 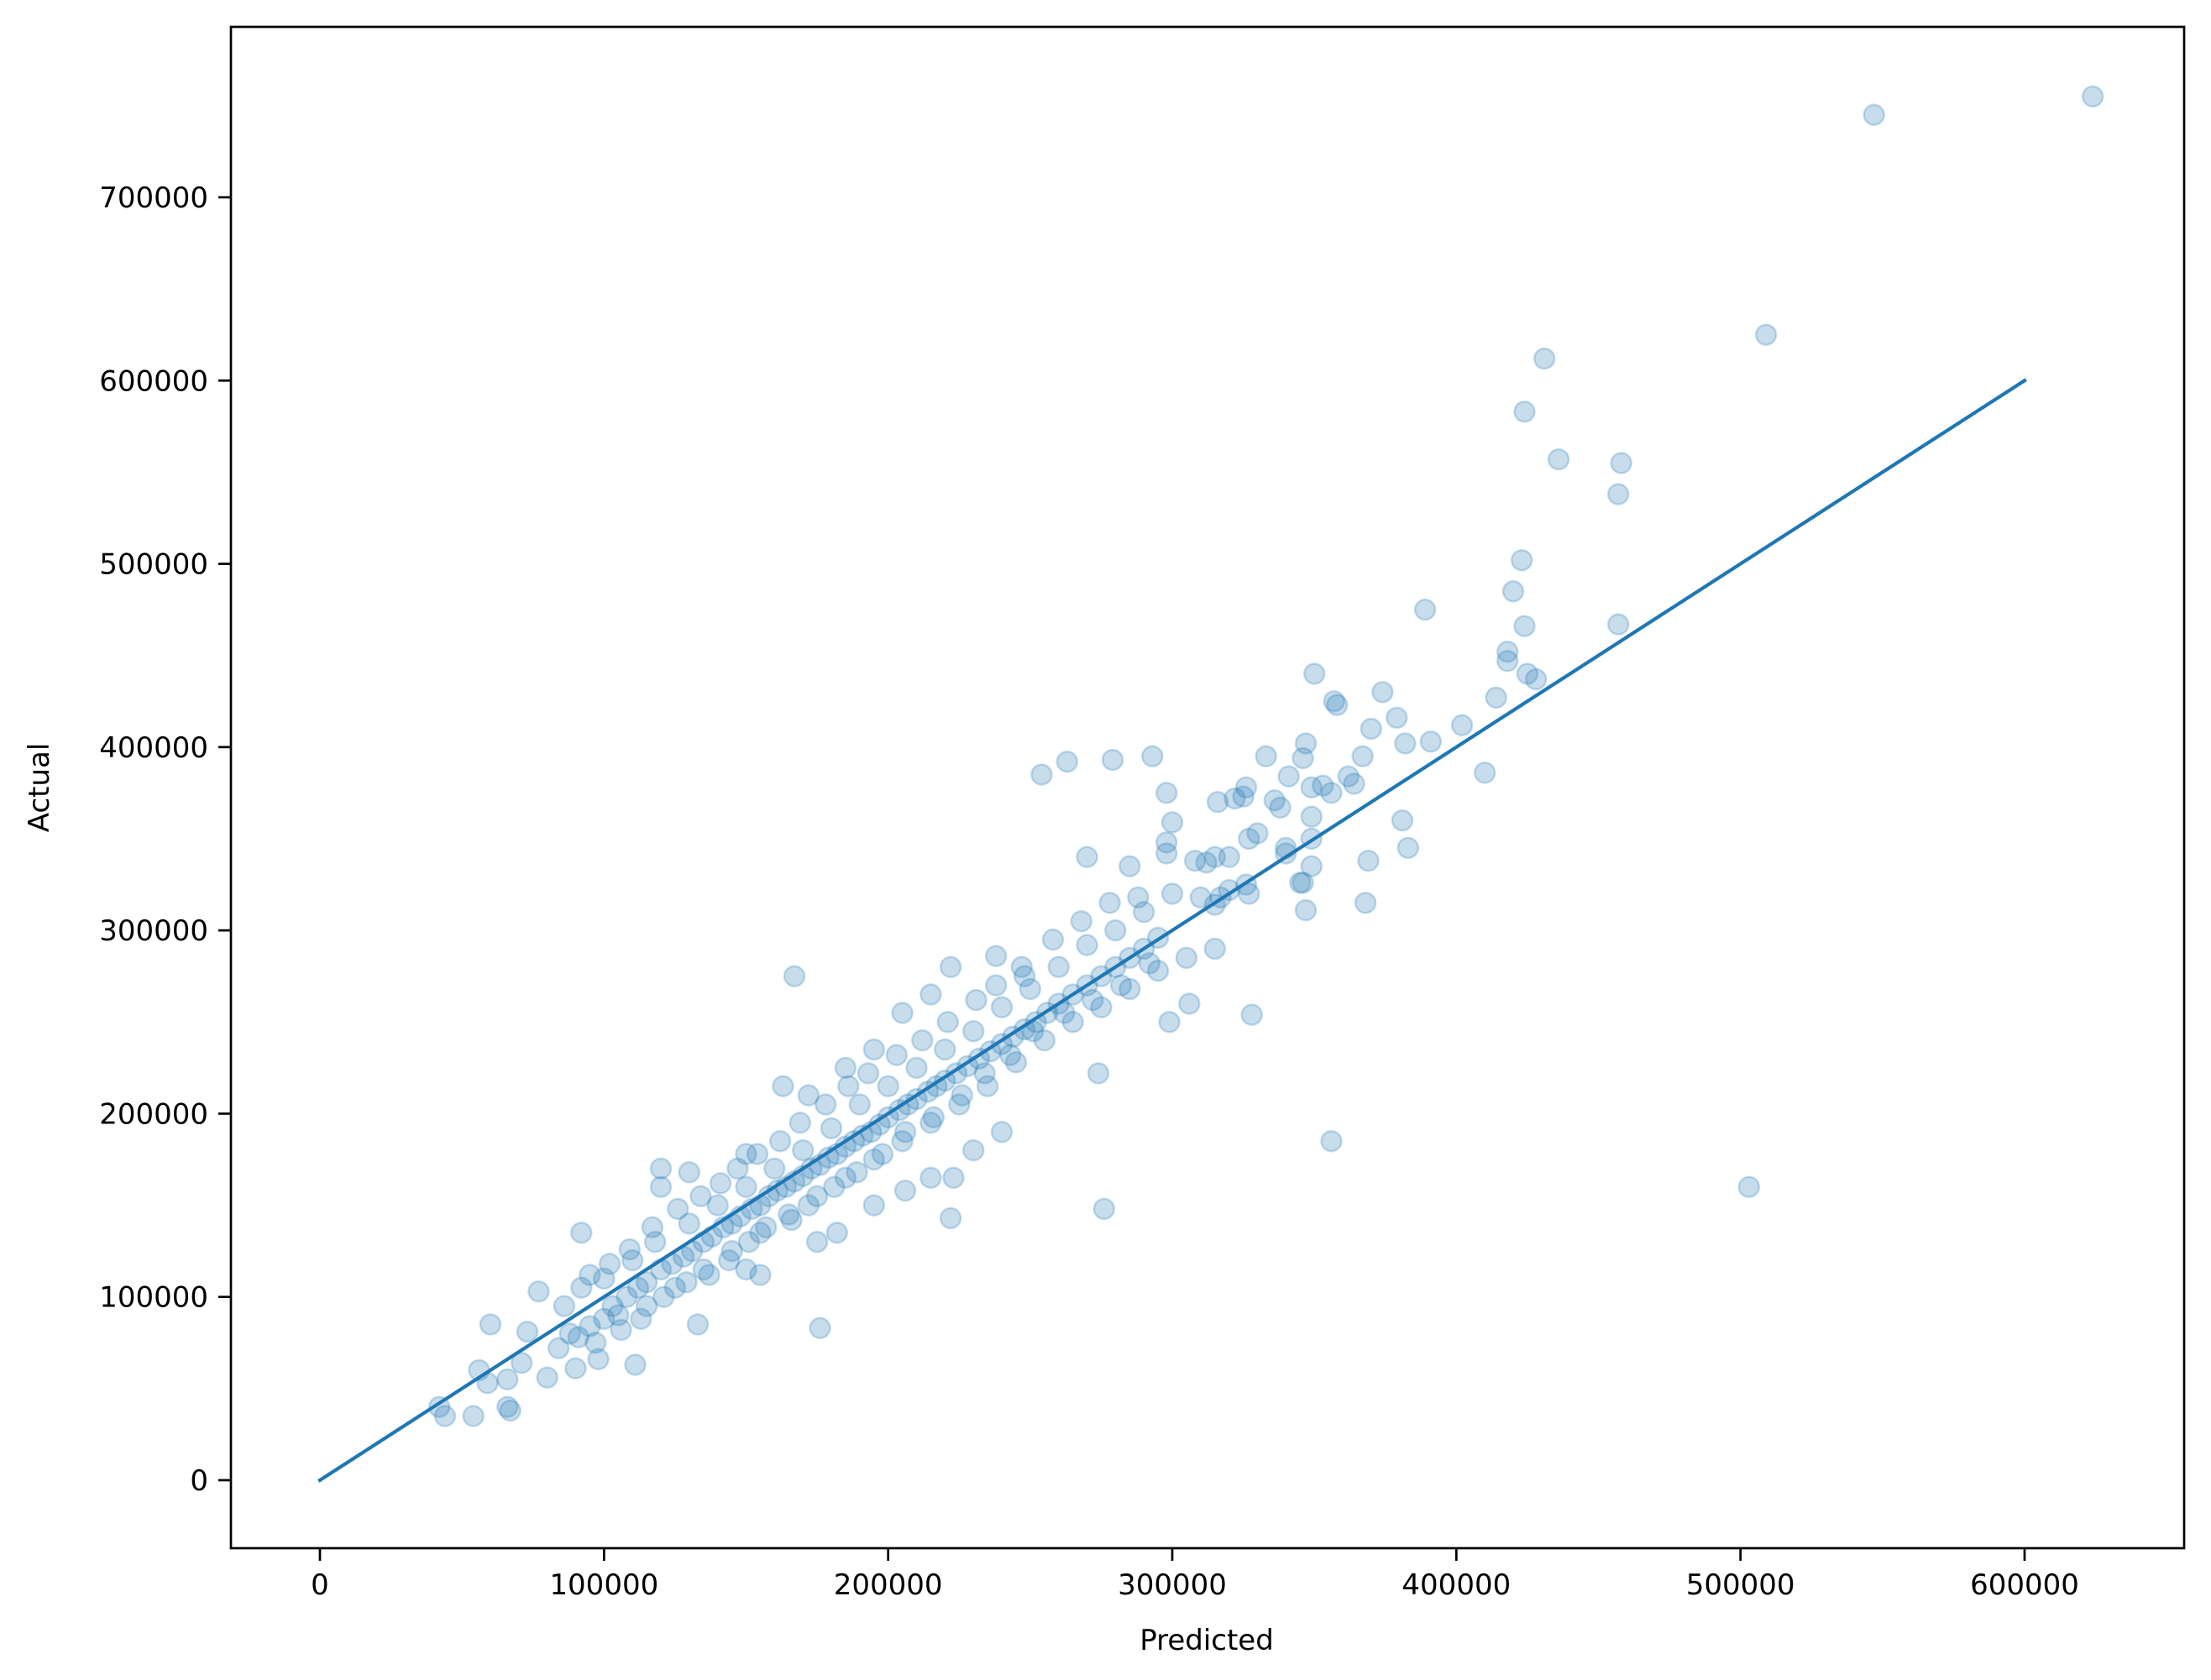 What do you see at coordinates (2024, 1585) in the screenshot?
I see `x-tick-label: 600000` at bounding box center [2024, 1585].